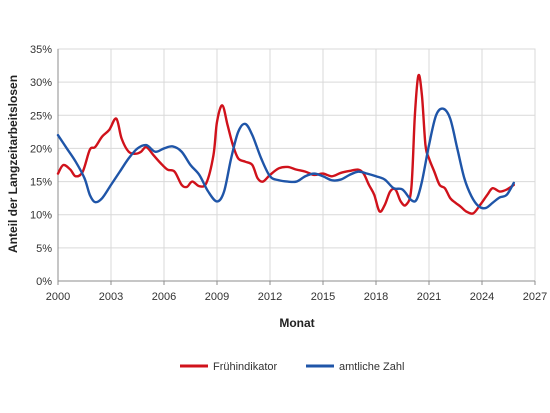  What do you see at coordinates (292, 367) in the screenshot?
I see `legend: Frühindikator amtliche Zahl` at bounding box center [292, 367].